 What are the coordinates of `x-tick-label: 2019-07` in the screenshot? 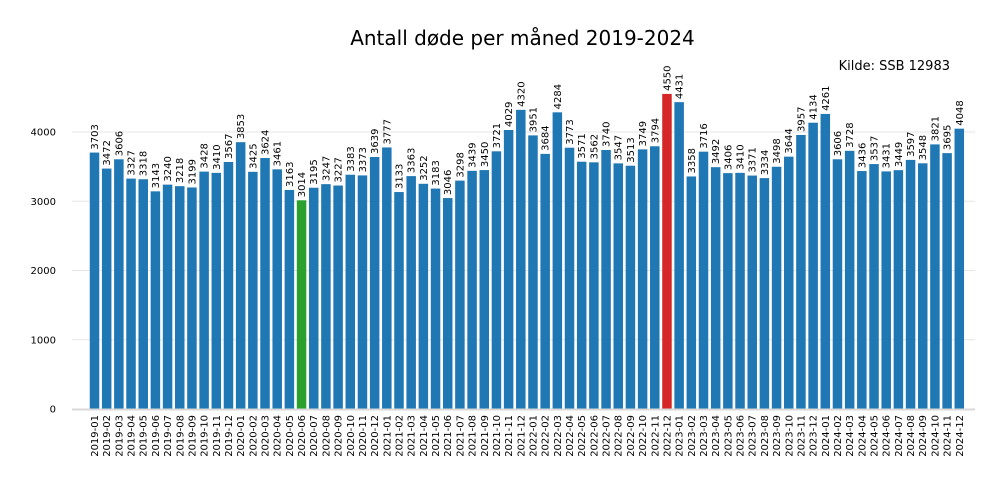 It's located at (168, 436).